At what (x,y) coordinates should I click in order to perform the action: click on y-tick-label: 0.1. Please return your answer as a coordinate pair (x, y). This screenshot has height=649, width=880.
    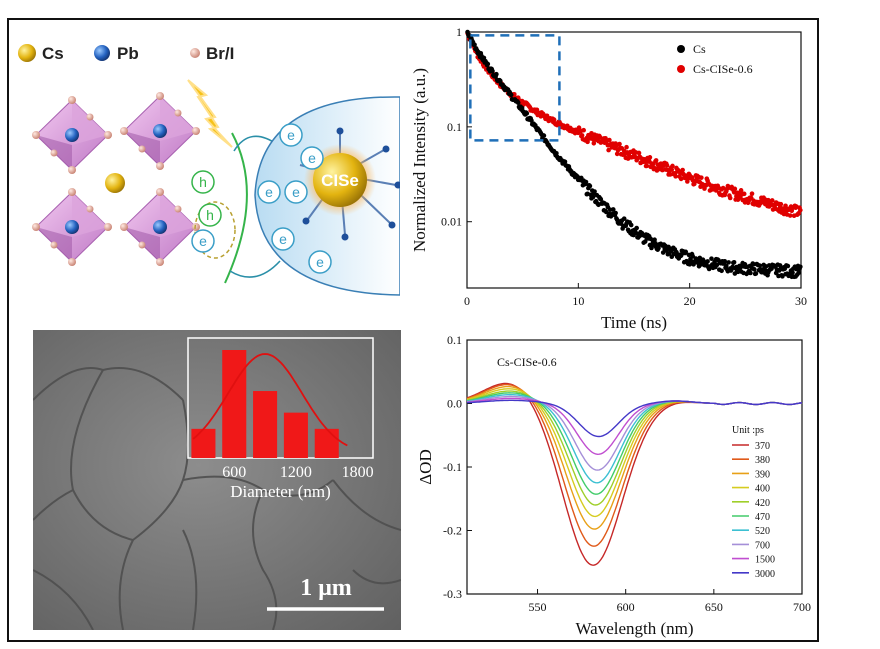
    Looking at the image, I should click on (454, 127).